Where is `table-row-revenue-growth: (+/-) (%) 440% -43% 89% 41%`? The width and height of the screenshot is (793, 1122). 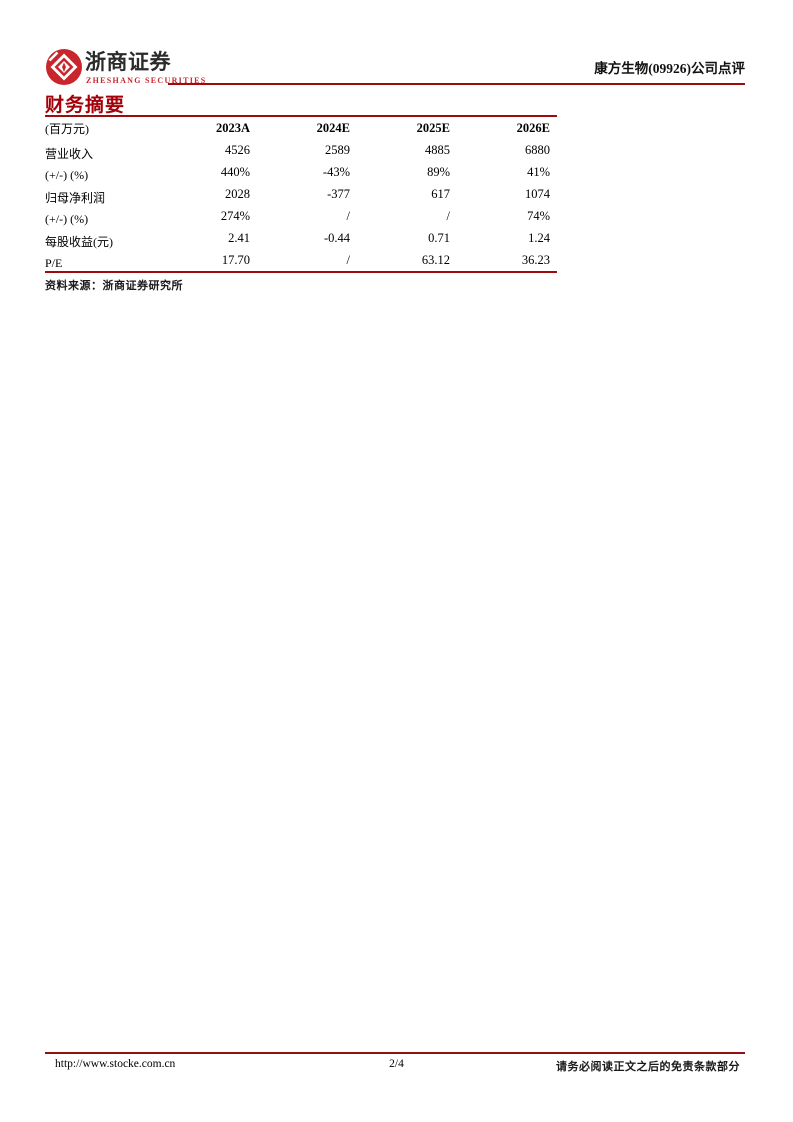
table-row-revenue-growth: (+/-) (%) 440% -43% 89% 41% is located at coordinates (297, 172).